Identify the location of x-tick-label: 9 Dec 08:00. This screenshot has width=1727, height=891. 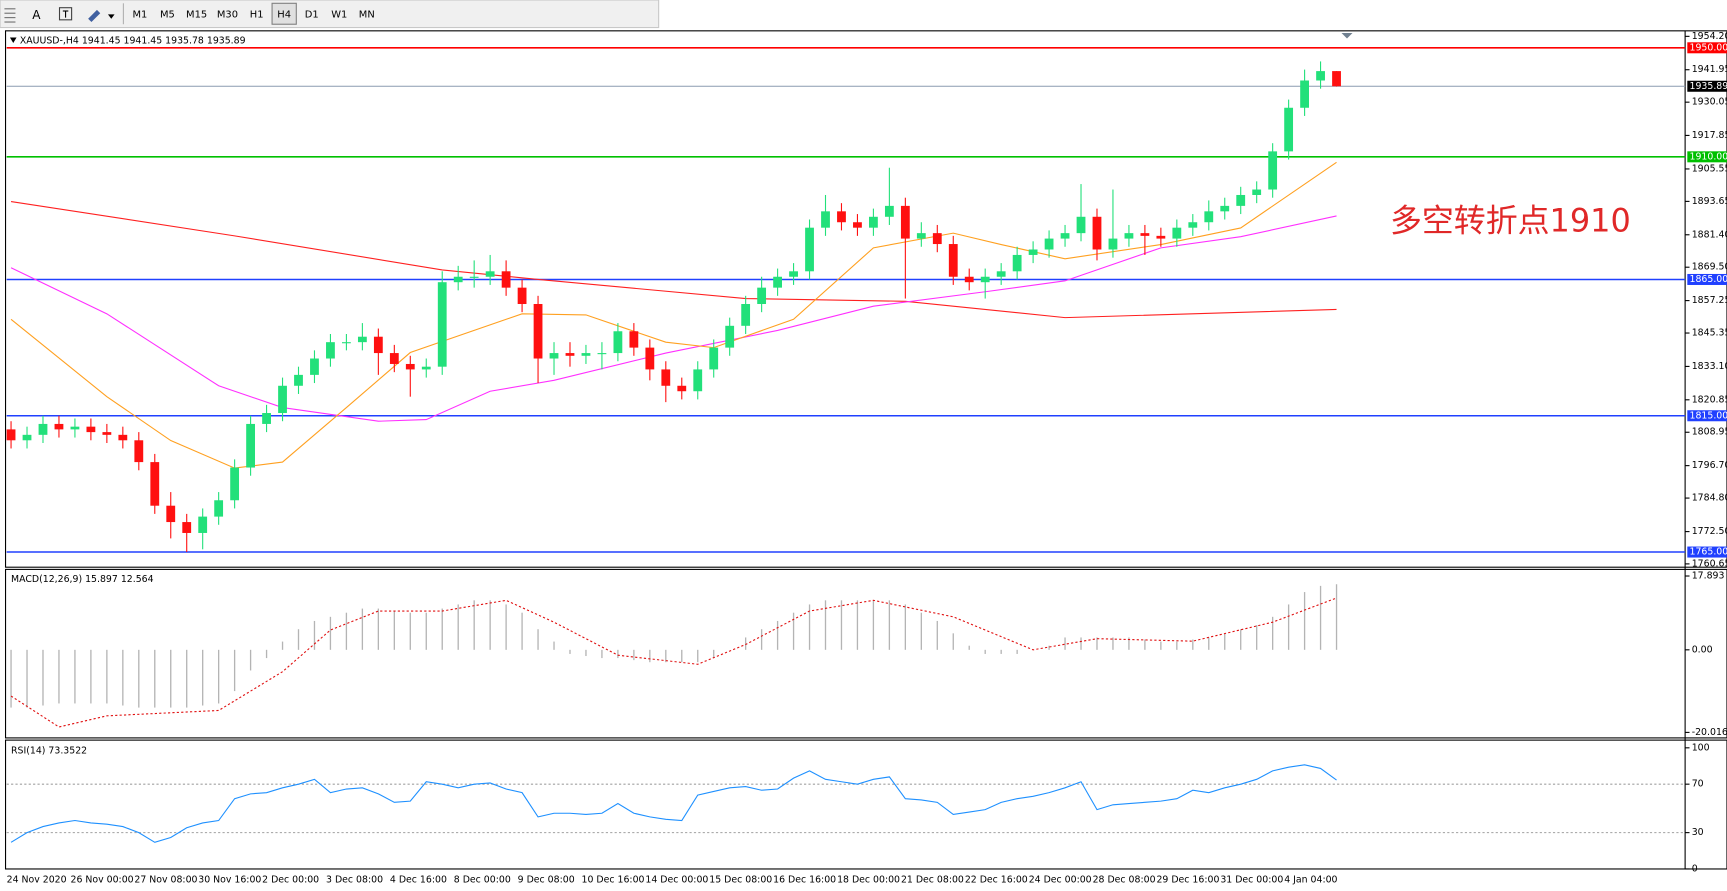
(546, 879).